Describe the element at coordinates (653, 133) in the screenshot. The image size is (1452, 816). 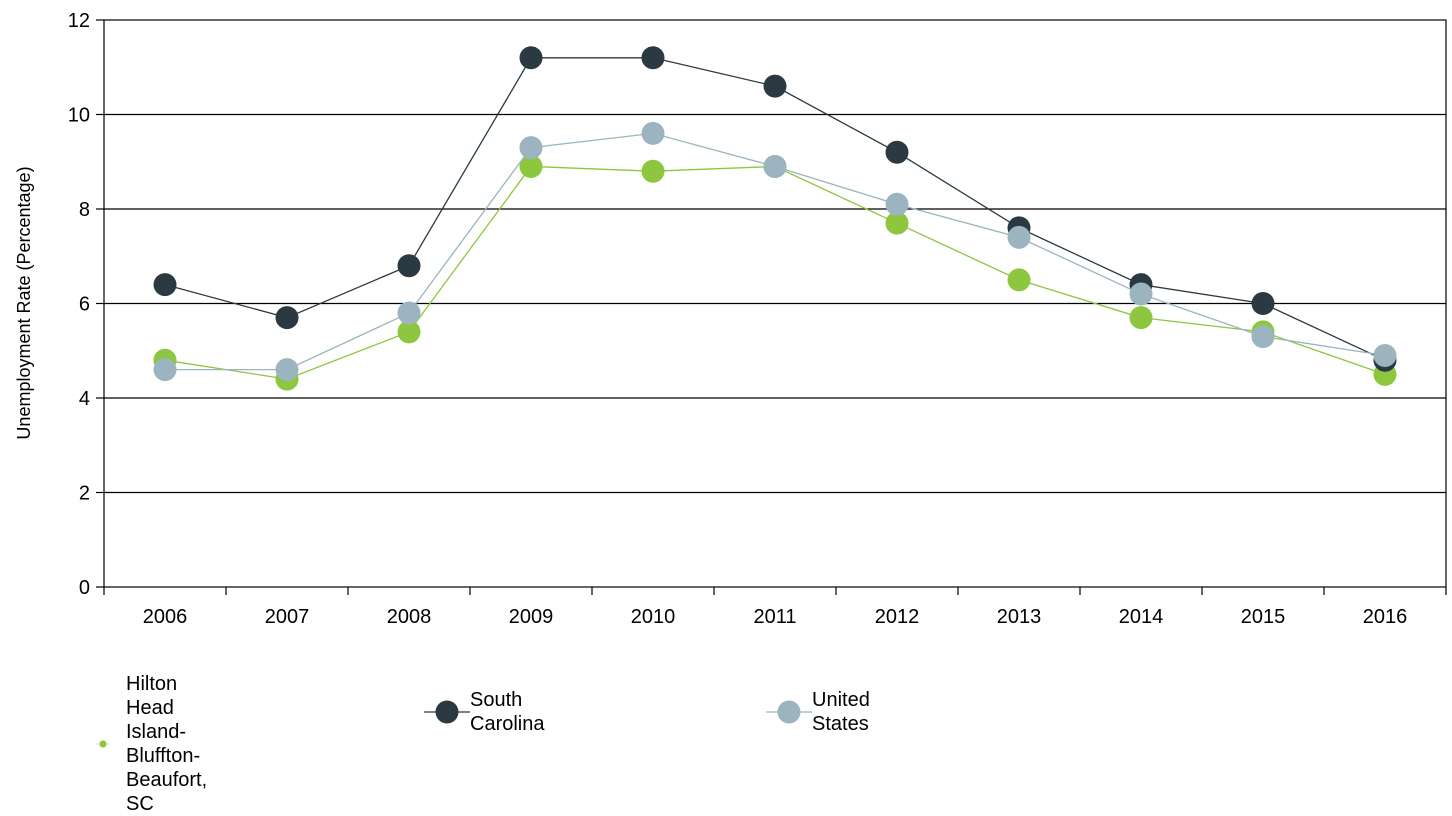
I see `point-united-states-2010` at that location.